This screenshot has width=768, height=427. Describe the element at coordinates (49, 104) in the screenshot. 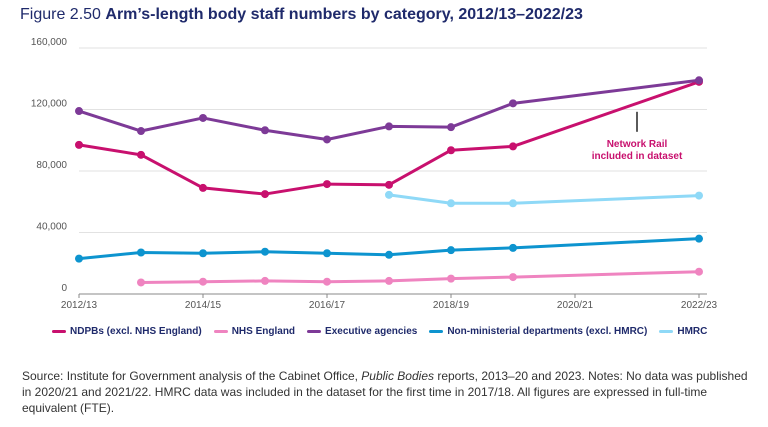

I see `y-tick-label: 120,000` at that location.